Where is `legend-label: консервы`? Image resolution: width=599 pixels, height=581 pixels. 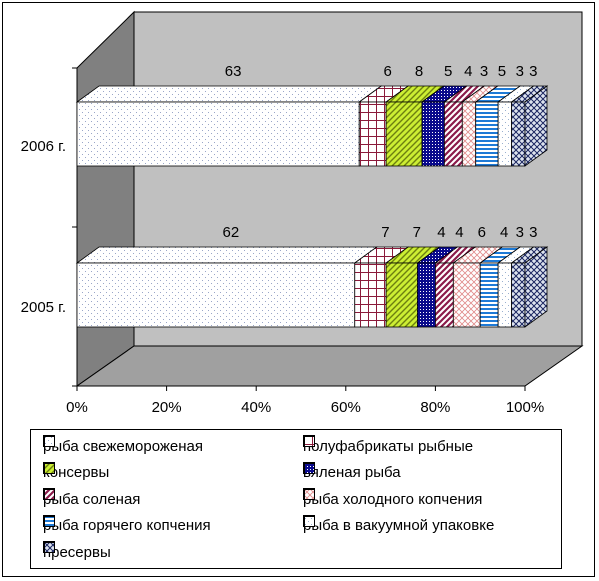
legend-label: консервы is located at coordinates (76, 472).